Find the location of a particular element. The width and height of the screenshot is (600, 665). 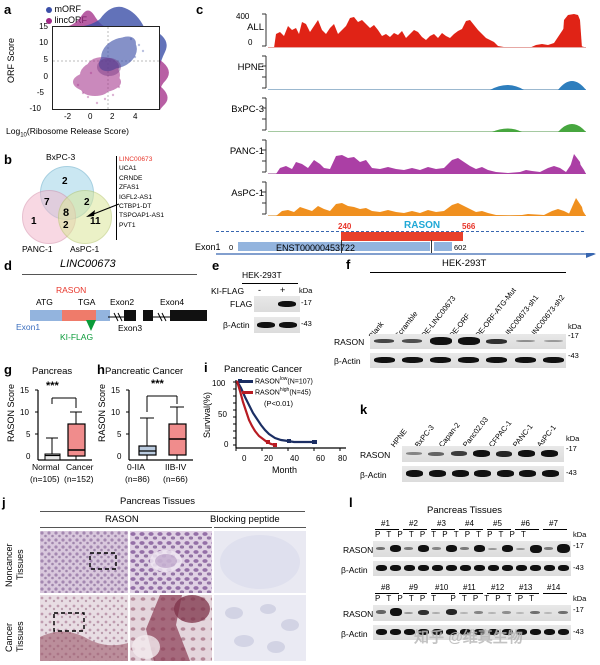

panel-e-lane-plus: + is located at coordinates (283, 290).